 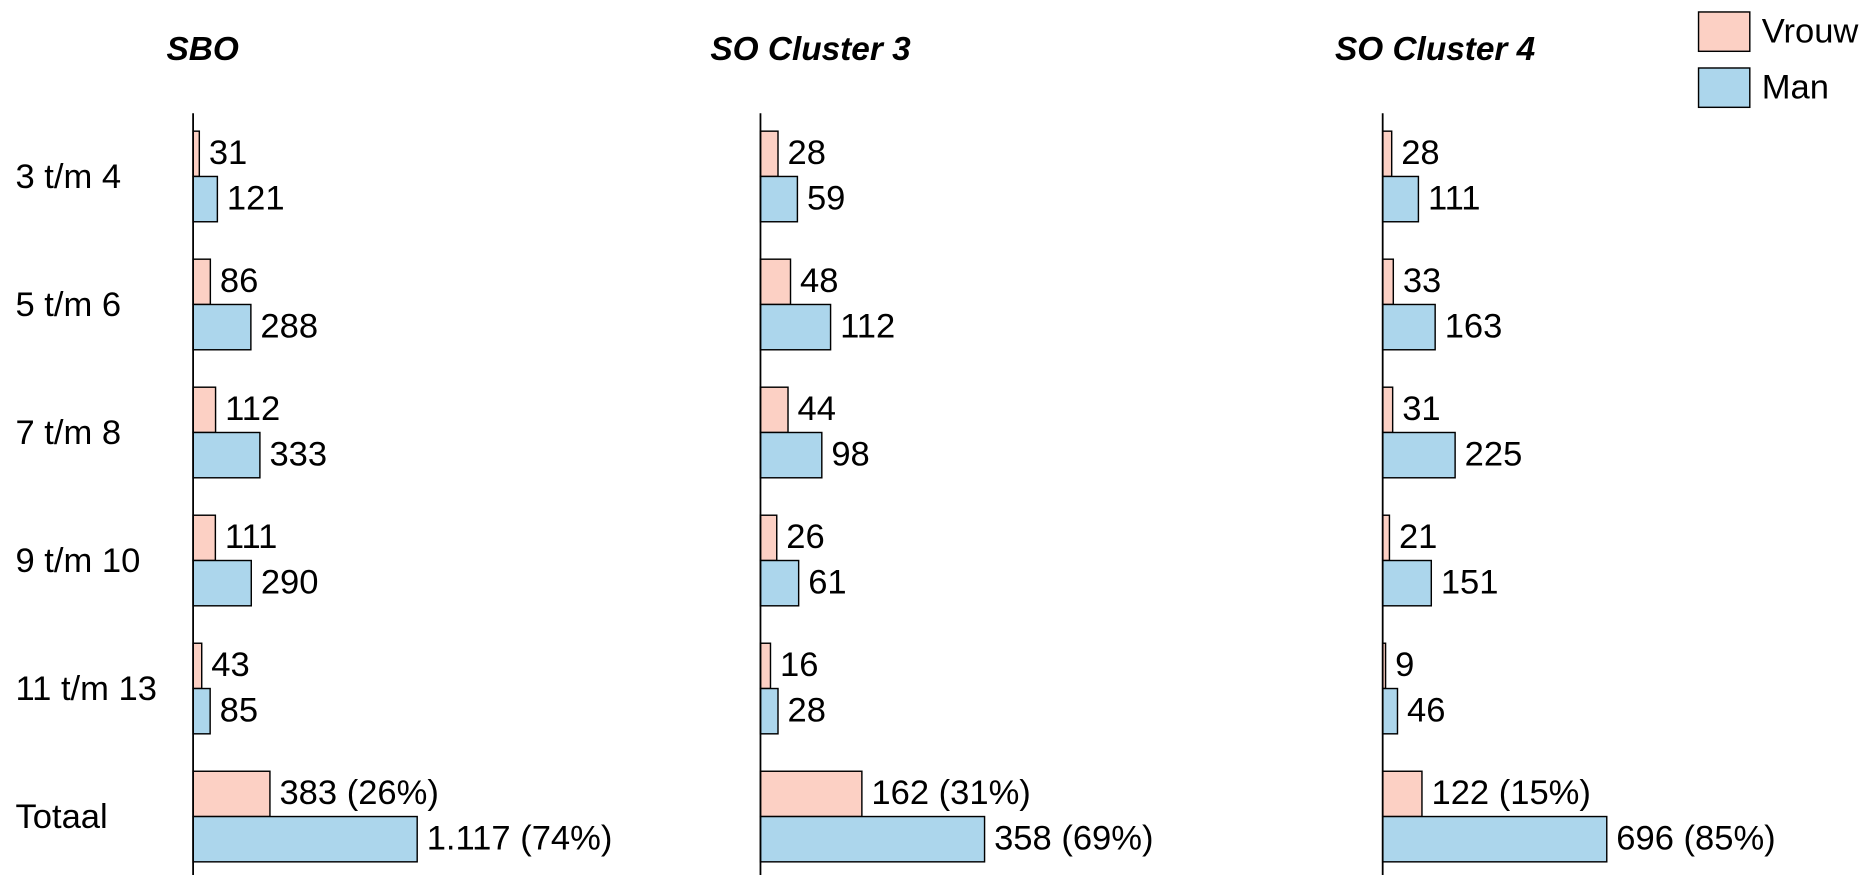 I want to click on category-label: 5 t/m 6, so click(x=68, y=305).